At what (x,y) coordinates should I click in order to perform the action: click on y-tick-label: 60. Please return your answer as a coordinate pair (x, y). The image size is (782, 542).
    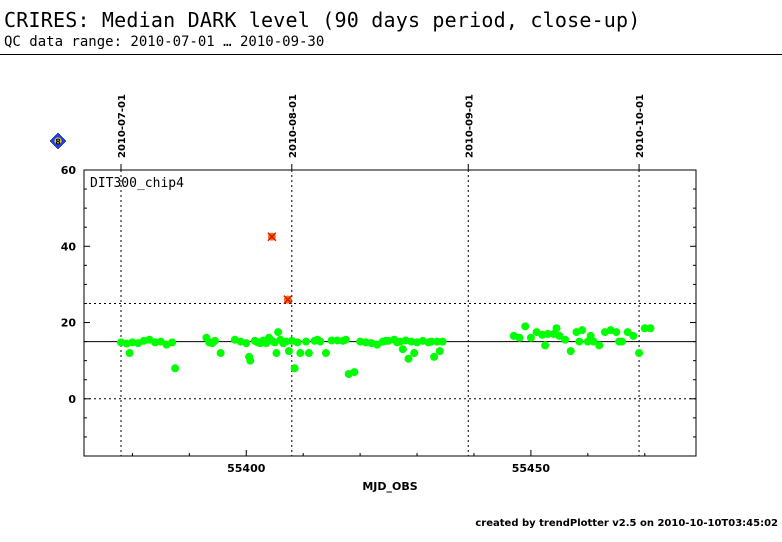
    Looking at the image, I should click on (69, 170).